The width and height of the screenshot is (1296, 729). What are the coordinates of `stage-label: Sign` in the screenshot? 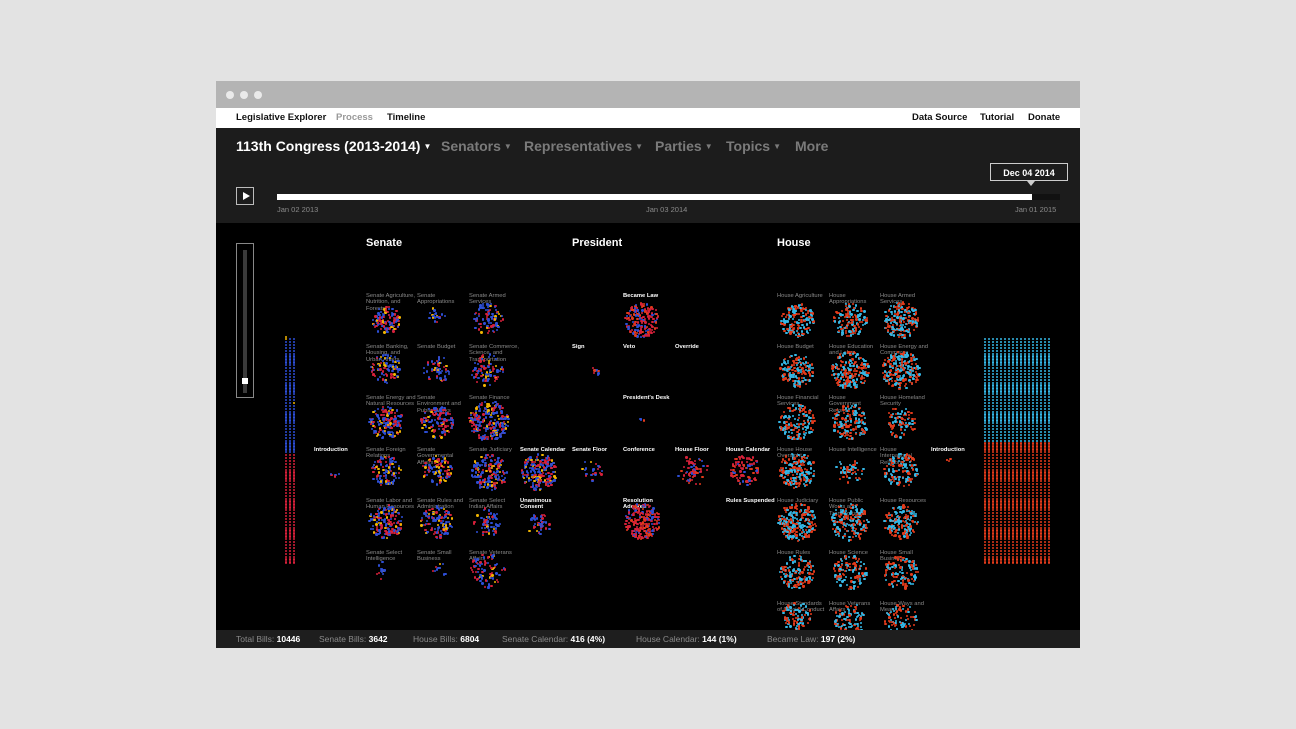 It's located at (578, 347).